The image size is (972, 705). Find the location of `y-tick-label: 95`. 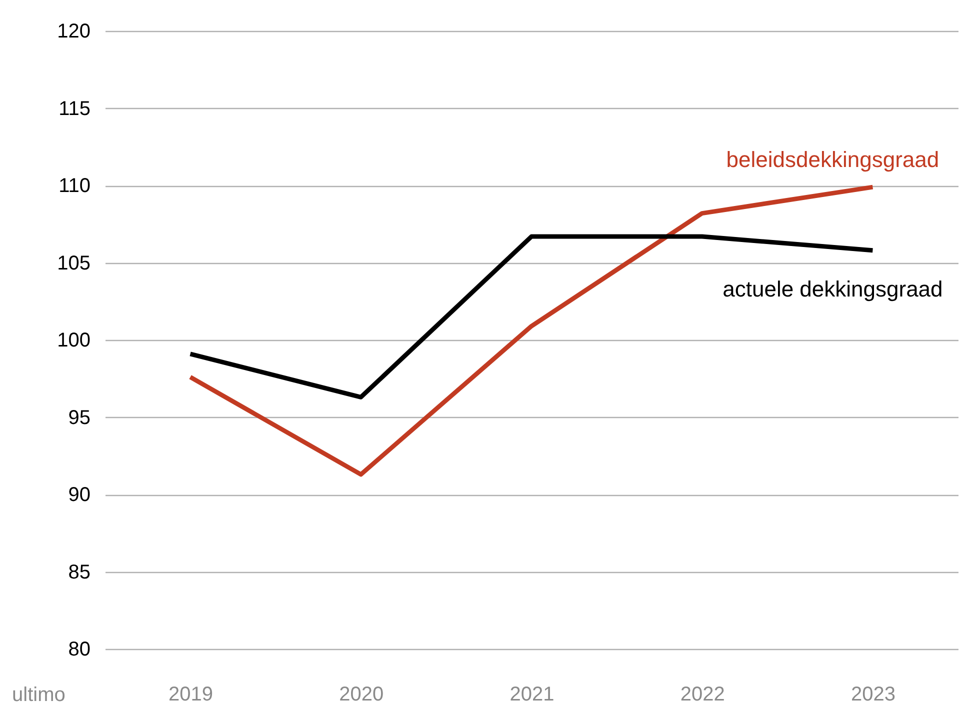

y-tick-label: 95 is located at coordinates (79, 417).